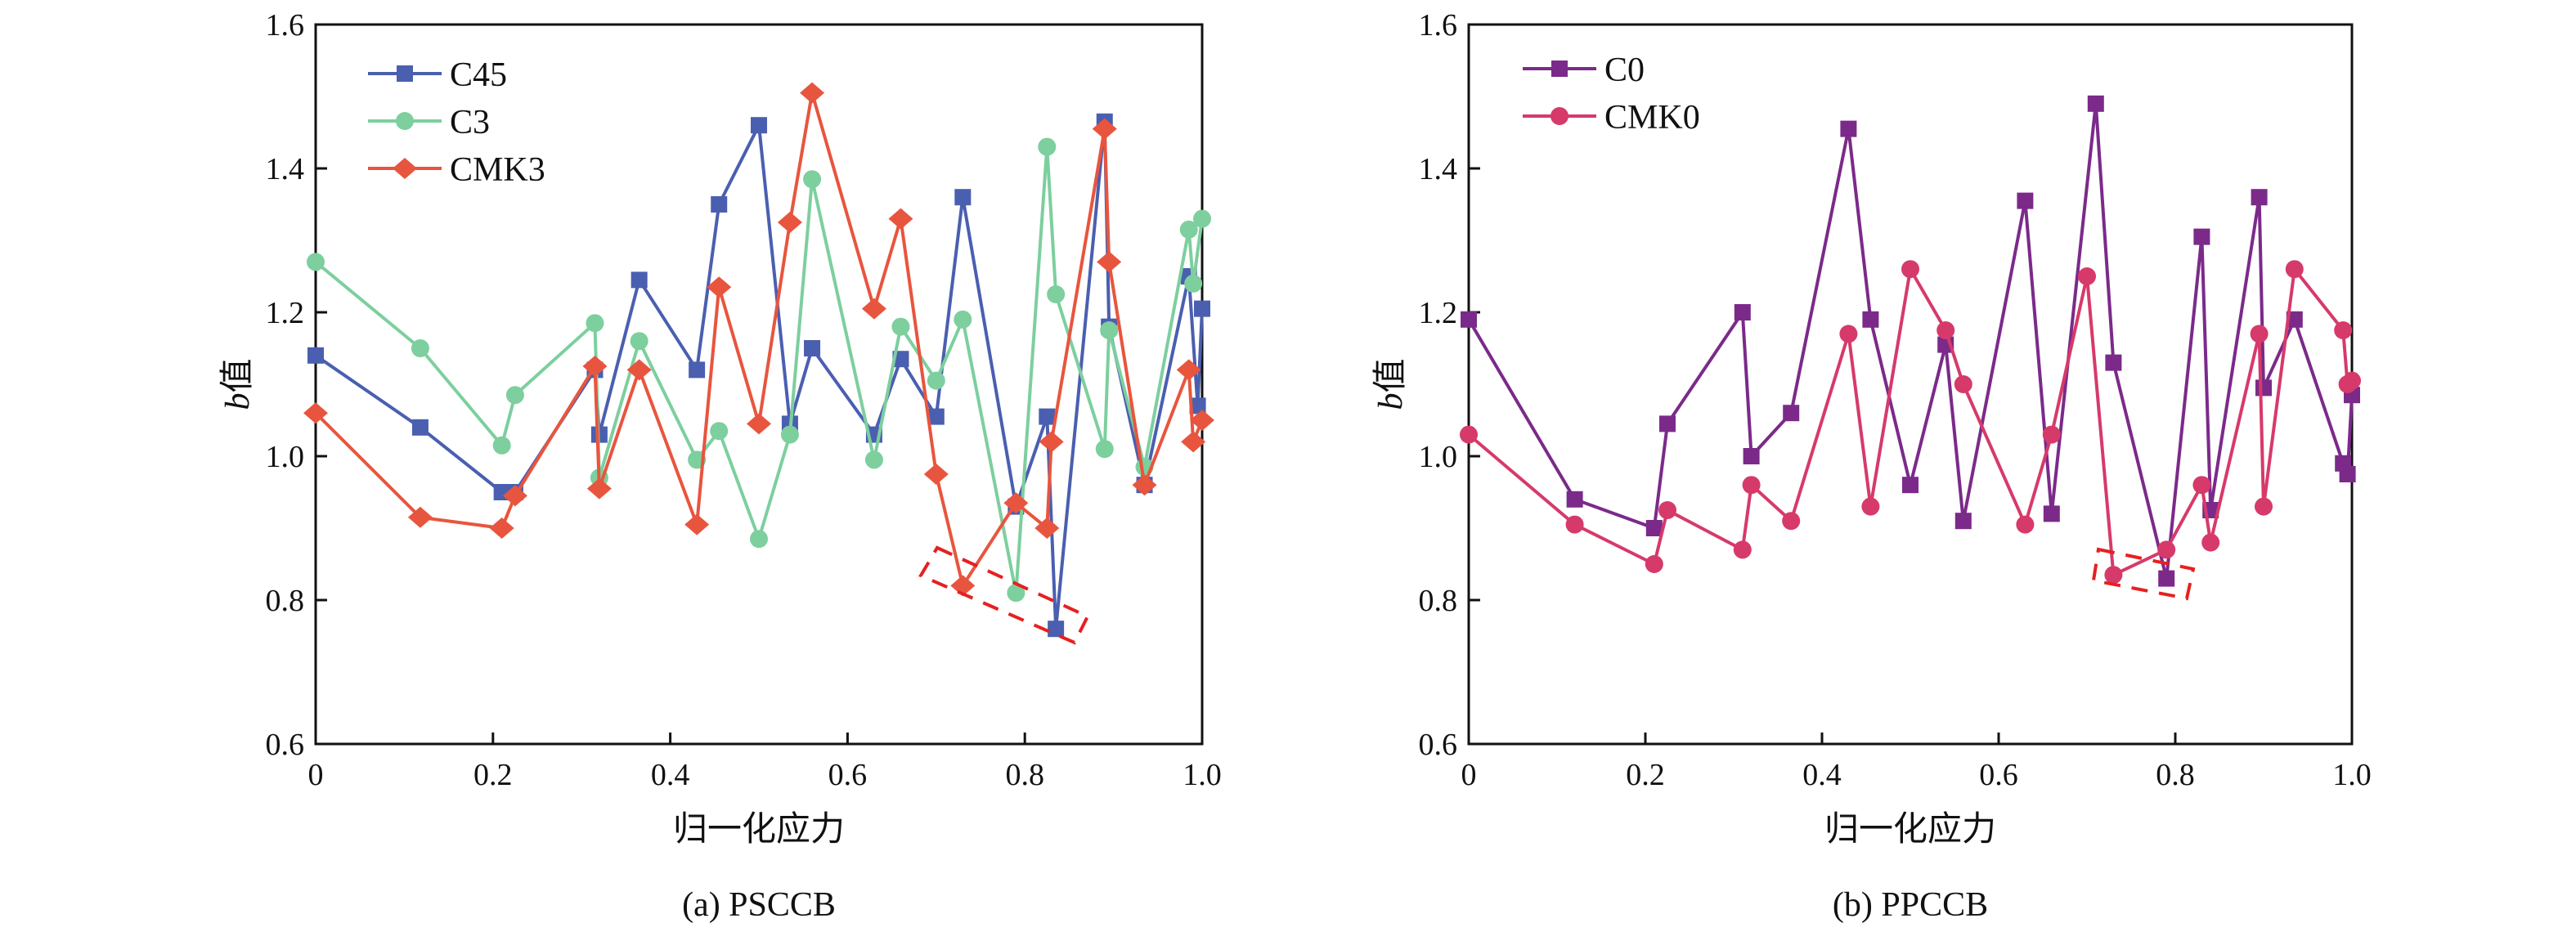  What do you see at coordinates (1911, 905) in the screenshot?
I see `caption: (b) PPCCB` at bounding box center [1911, 905].